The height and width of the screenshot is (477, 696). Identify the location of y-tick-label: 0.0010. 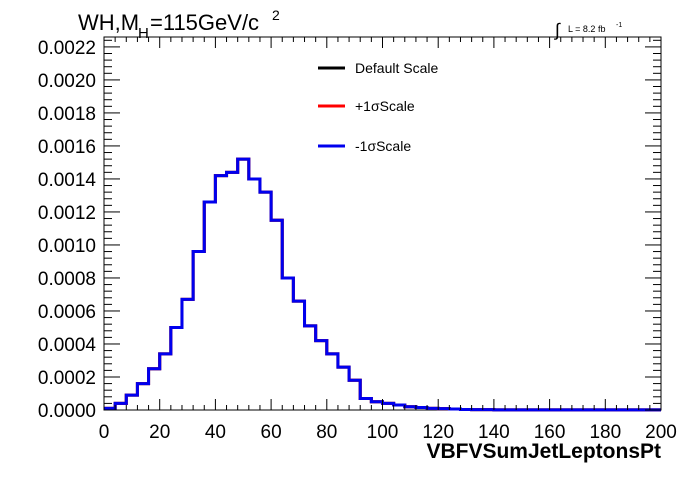
(67, 246).